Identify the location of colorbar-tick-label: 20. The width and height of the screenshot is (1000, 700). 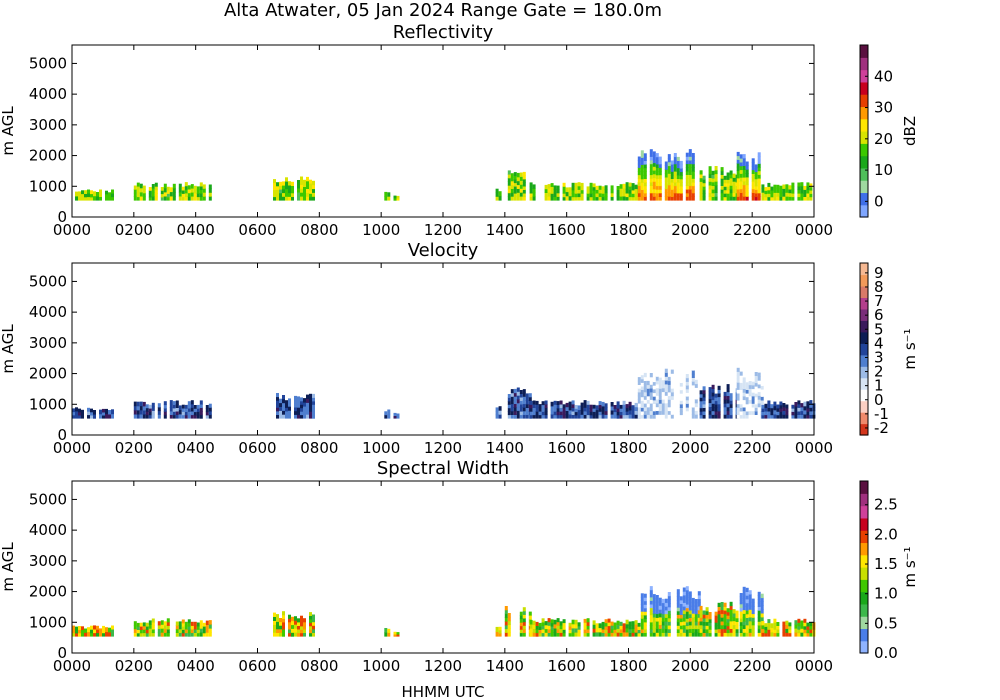
(883, 139).